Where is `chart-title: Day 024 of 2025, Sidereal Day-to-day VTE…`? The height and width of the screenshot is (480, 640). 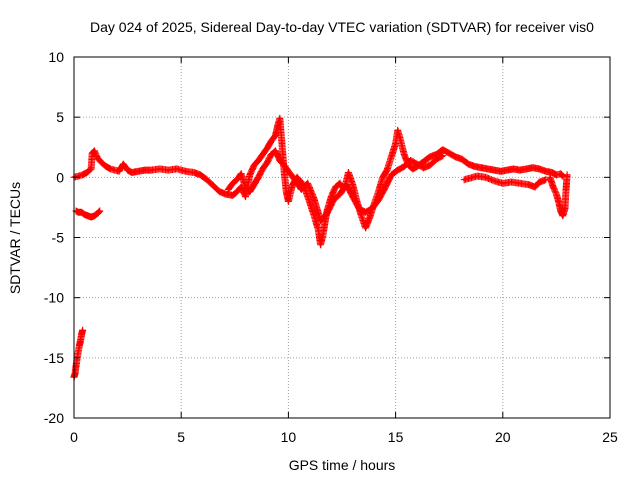 chart-title: Day 024 of 2025, Sidereal Day-to-day VTE… is located at coordinates (342, 27).